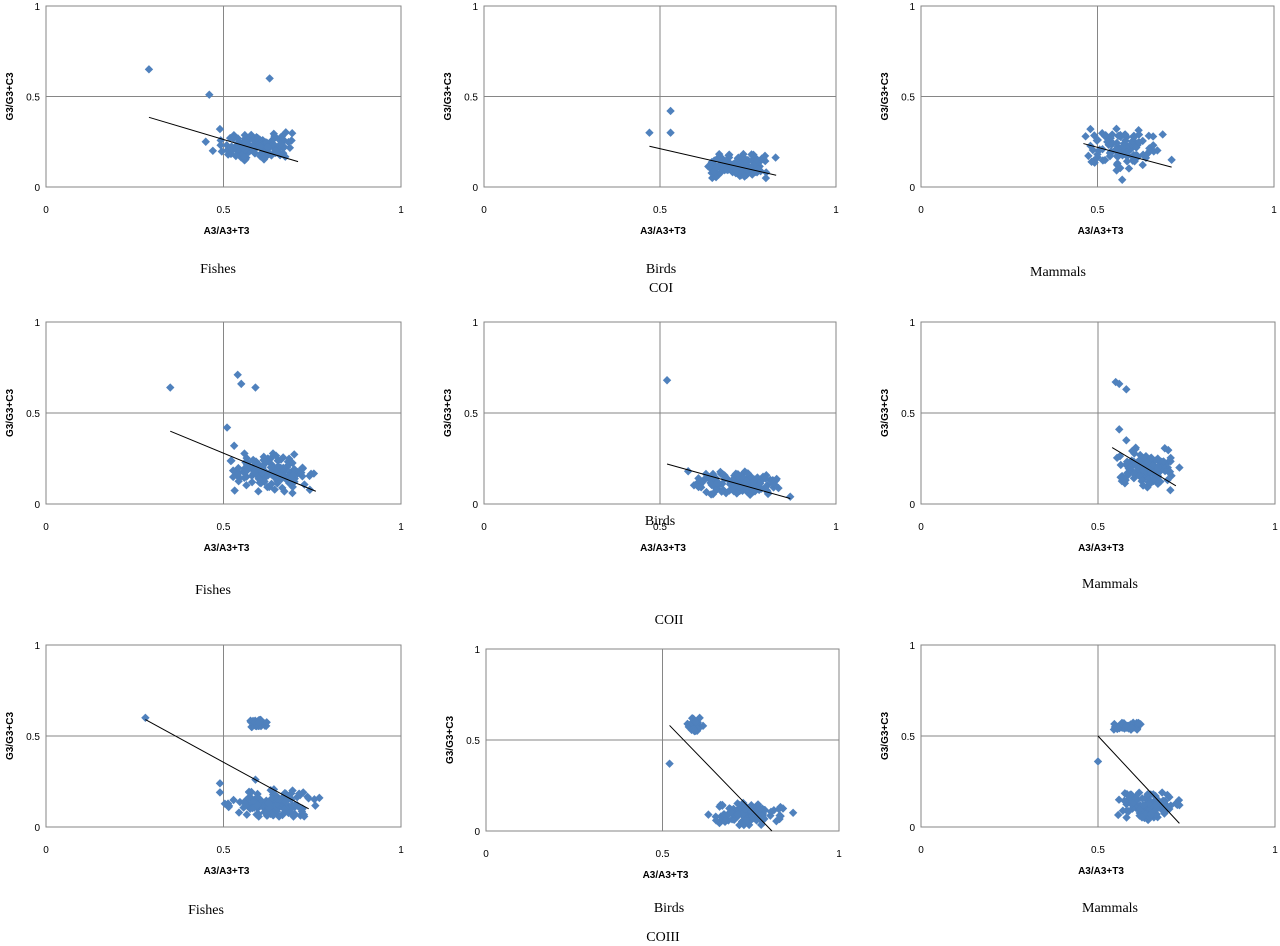 The width and height of the screenshot is (1280, 946). I want to click on scatter-panel-8: 0 0.5 1 0 0.5 1 A3/A3+T3 G3/G3+C3, so click(643, 763).